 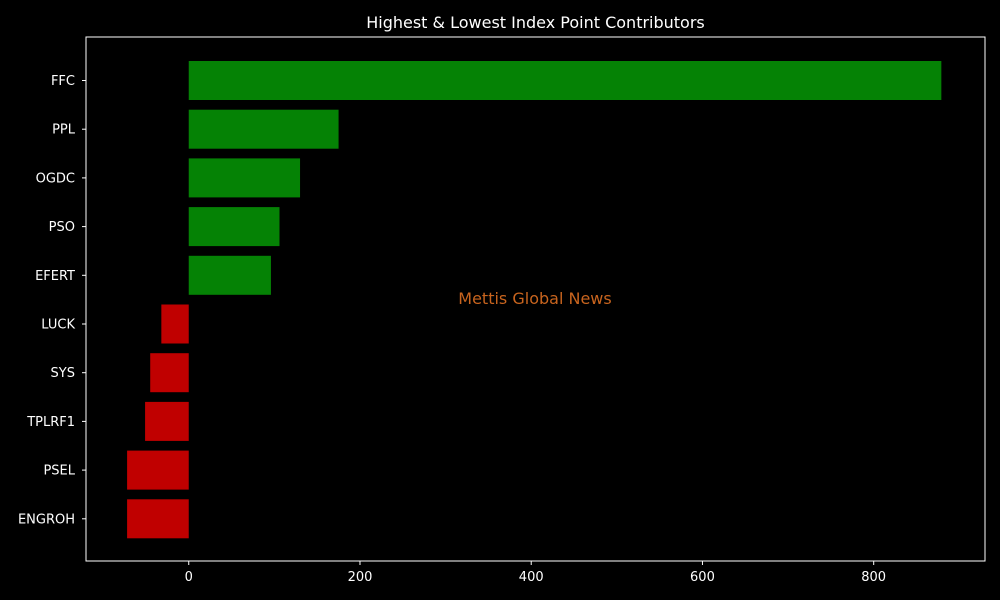 I want to click on x-tick-label-600: 600, so click(x=702, y=577).